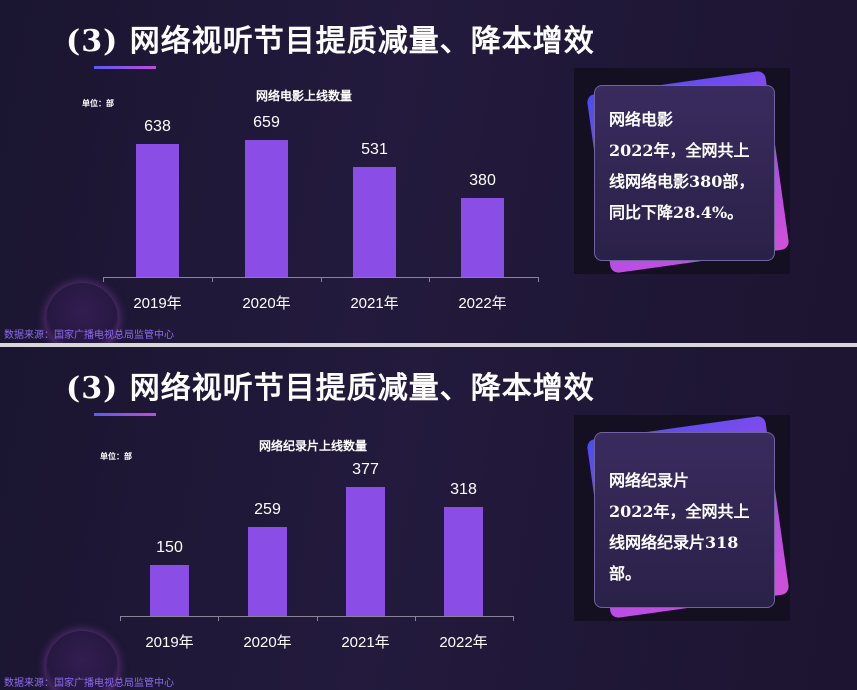 The image size is (857, 690). What do you see at coordinates (169, 547) in the screenshot?
I see `data-label: 150` at bounding box center [169, 547].